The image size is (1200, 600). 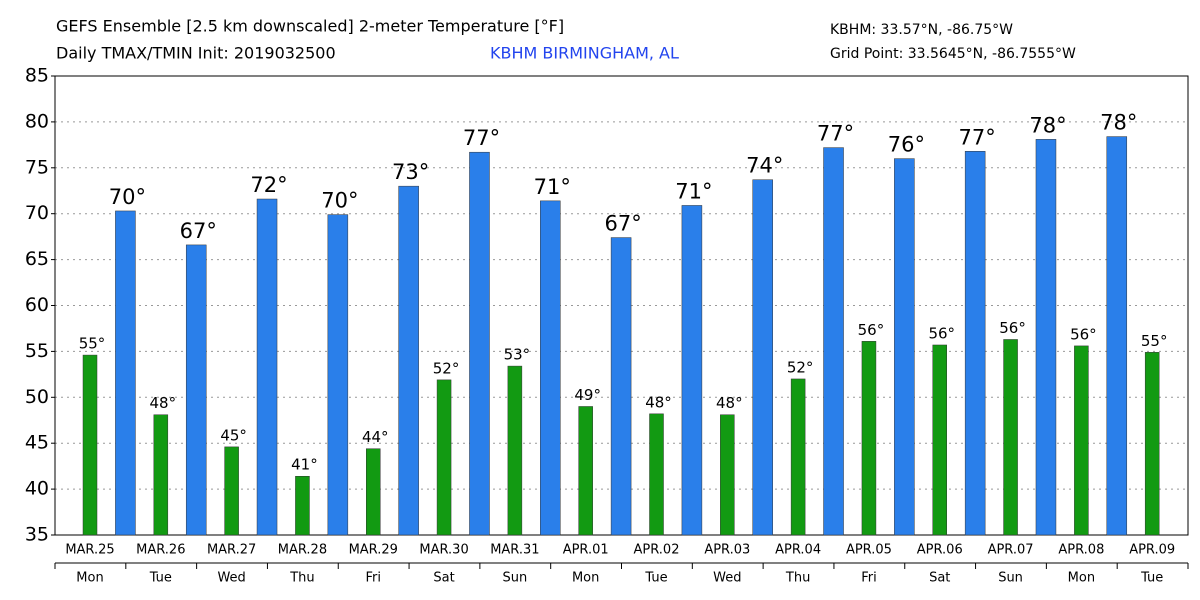 I want to click on data-label: 53°, so click(x=517, y=355).